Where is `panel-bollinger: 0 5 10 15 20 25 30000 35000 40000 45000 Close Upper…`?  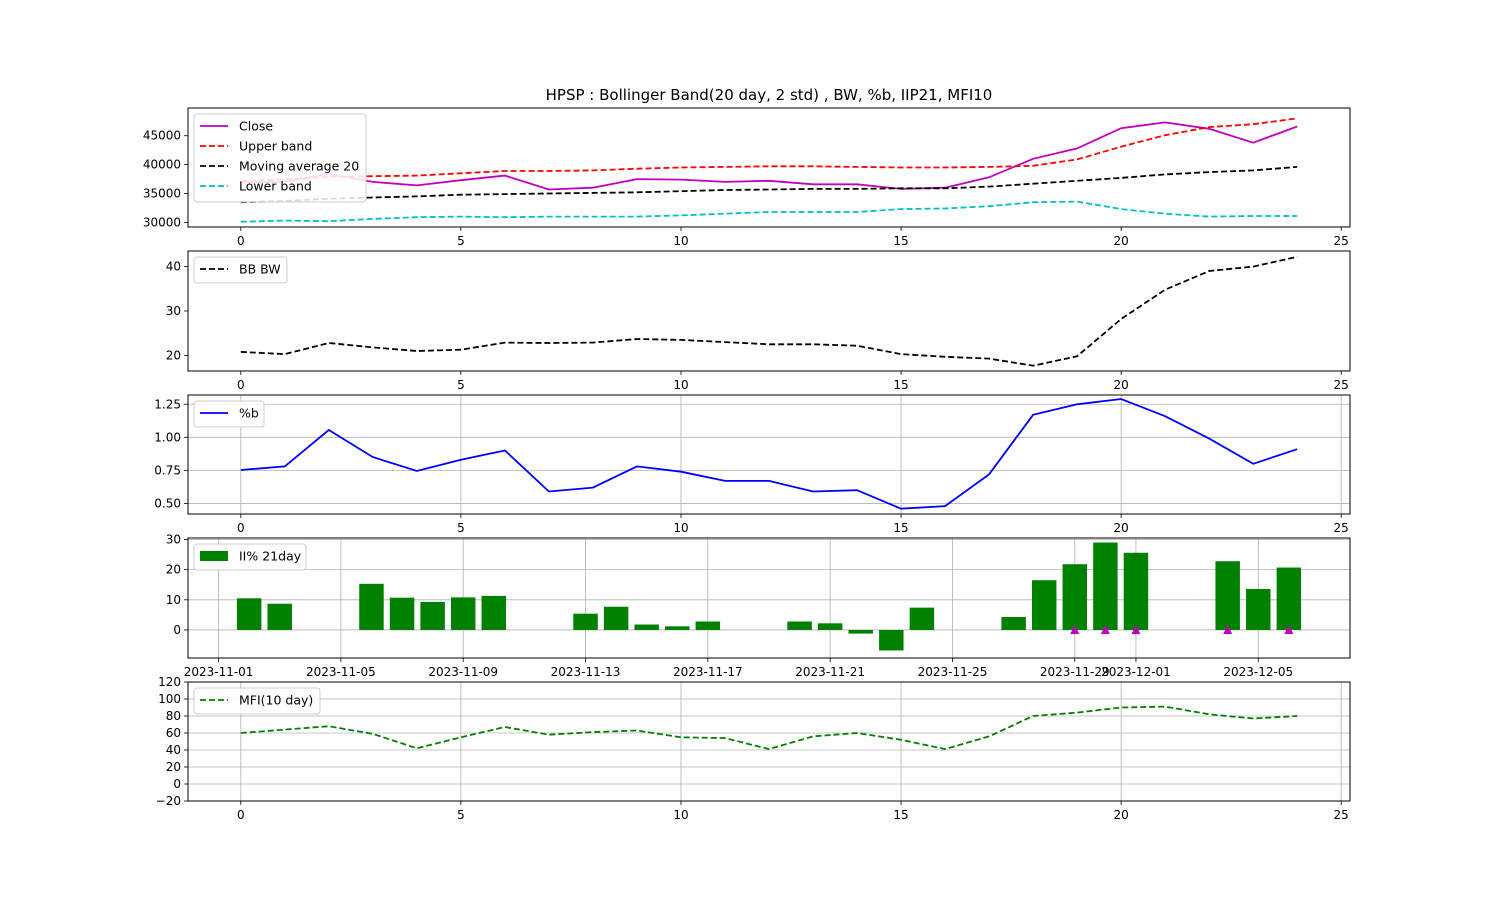 panel-bollinger: 0 5 10 15 20 25 30000 35000 40000 45000 Close Upper… is located at coordinates (747, 177).